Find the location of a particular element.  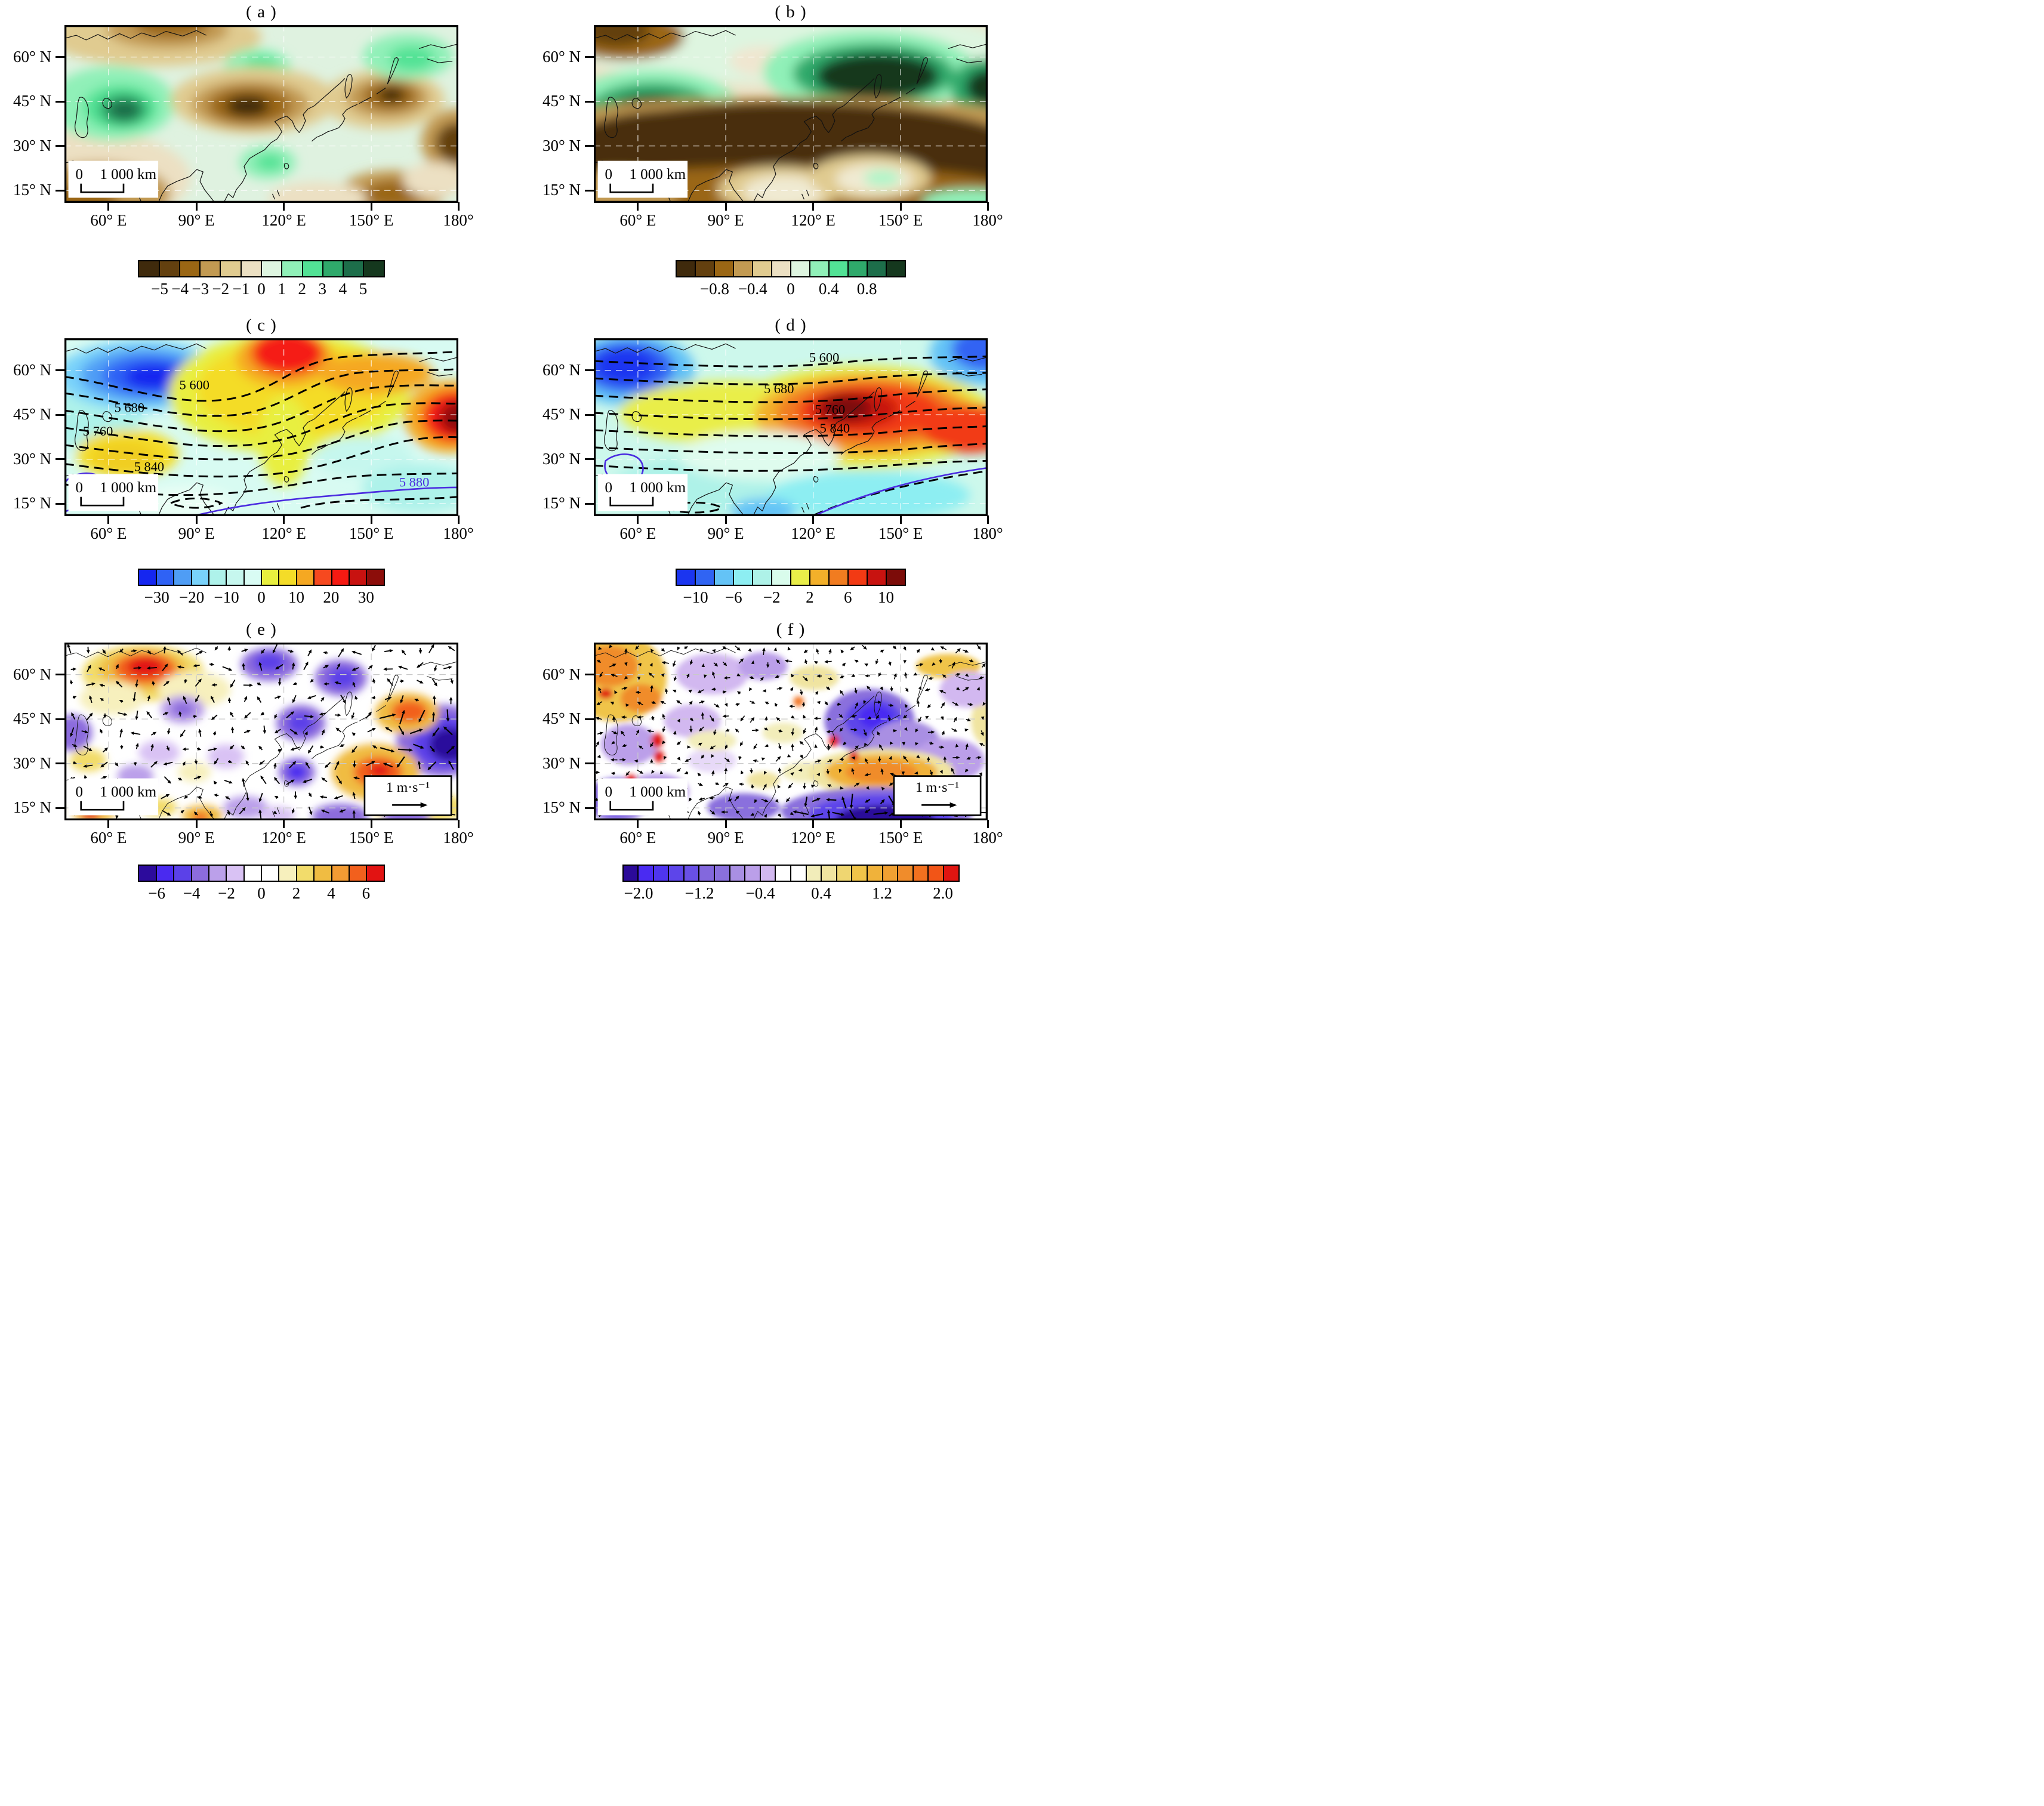

colorbar-tick-label: −30 is located at coordinates (156, 597).